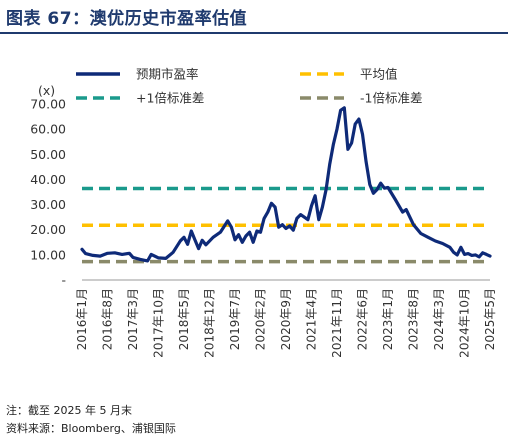 This screenshot has width=508, height=445. Describe the element at coordinates (48, 192) in the screenshot. I see `y-axis: - 10.00 20.00 30.00 40.00 50.00 60.00 70.00` at that location.